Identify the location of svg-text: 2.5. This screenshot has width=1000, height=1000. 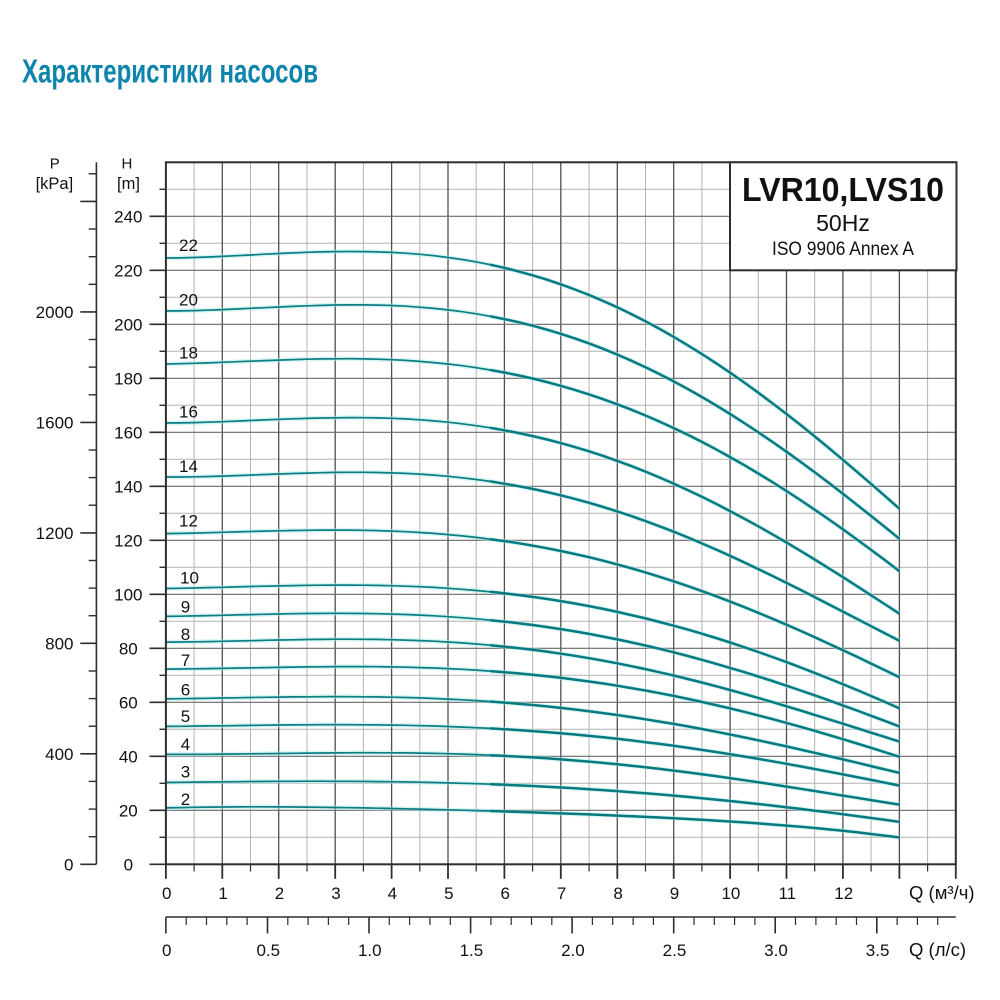
(675, 950).